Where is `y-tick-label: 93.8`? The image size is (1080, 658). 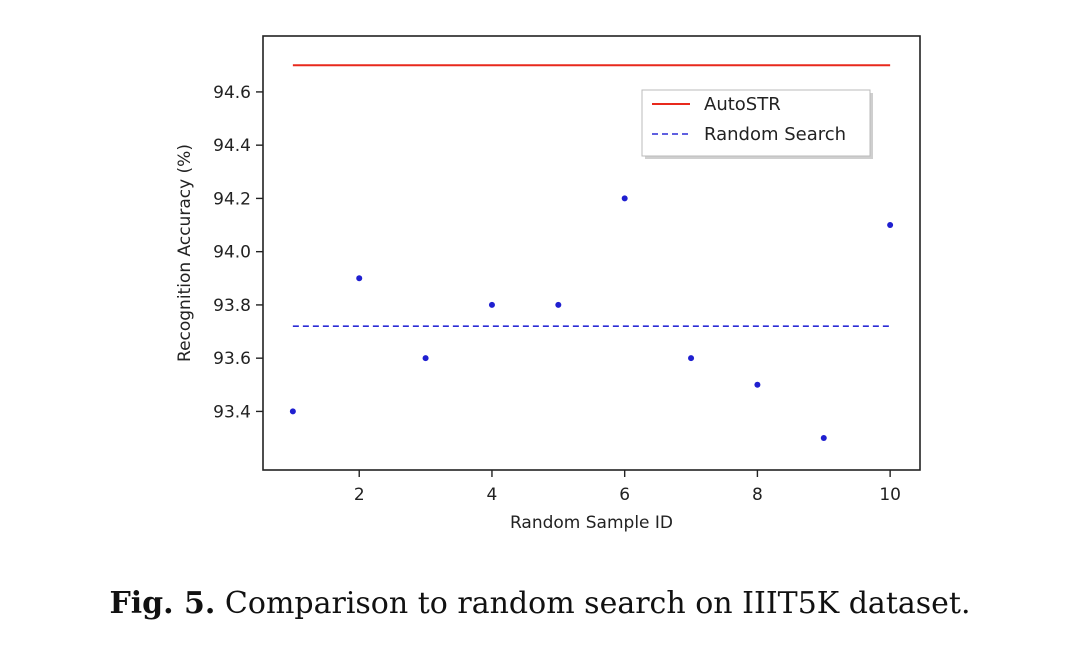
y-tick-label: 93.8 is located at coordinates (232, 306).